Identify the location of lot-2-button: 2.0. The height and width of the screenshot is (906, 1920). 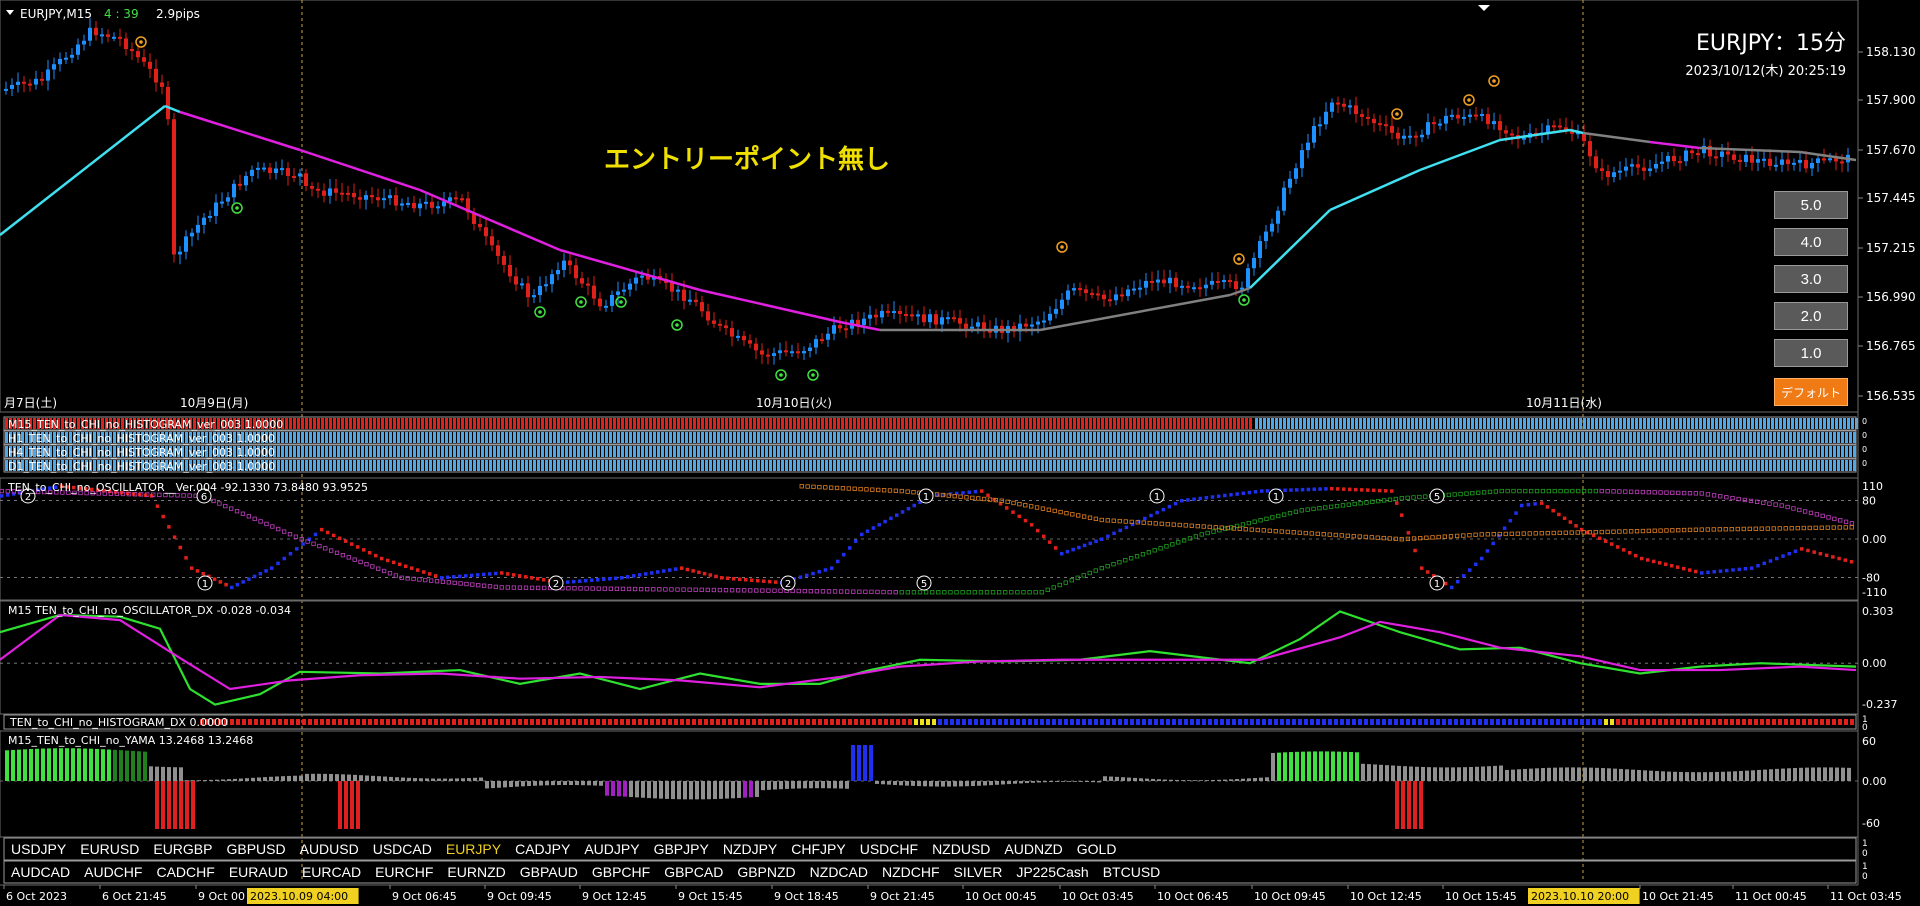
(1811, 316).